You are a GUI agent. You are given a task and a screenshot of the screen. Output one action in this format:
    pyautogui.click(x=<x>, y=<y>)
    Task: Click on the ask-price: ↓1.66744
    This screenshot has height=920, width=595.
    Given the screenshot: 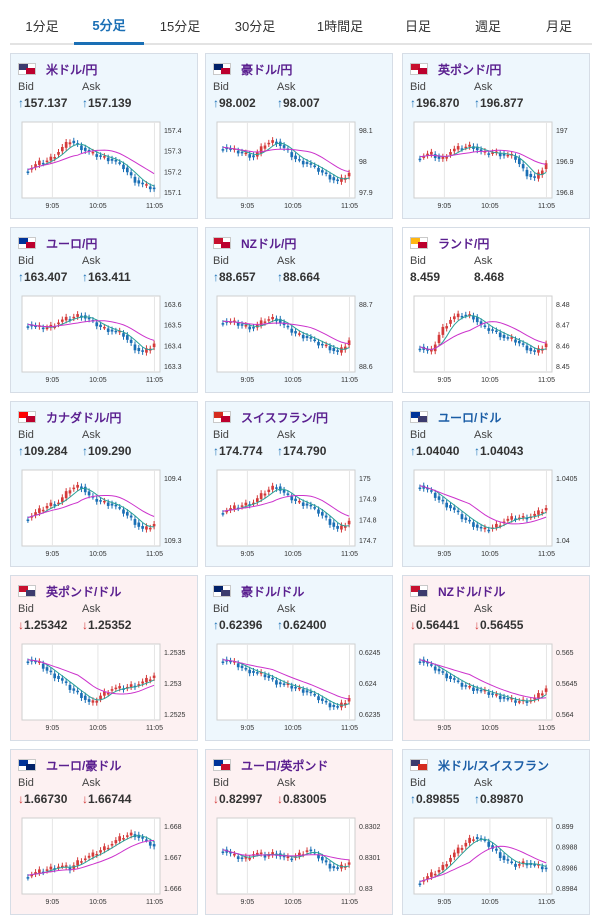 What is the action you would take?
    pyautogui.click(x=106, y=799)
    